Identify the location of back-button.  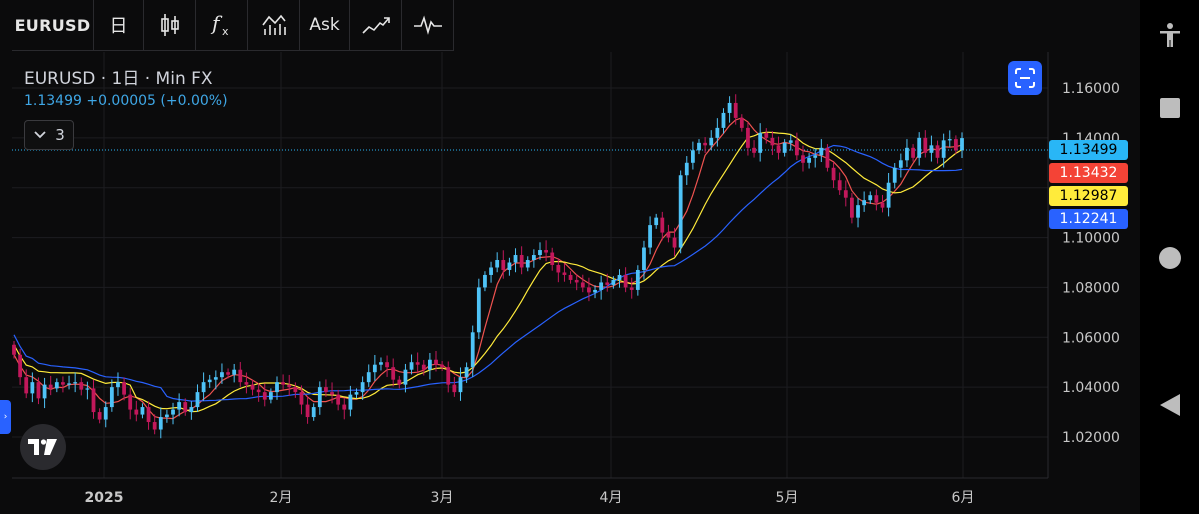
(1169, 405).